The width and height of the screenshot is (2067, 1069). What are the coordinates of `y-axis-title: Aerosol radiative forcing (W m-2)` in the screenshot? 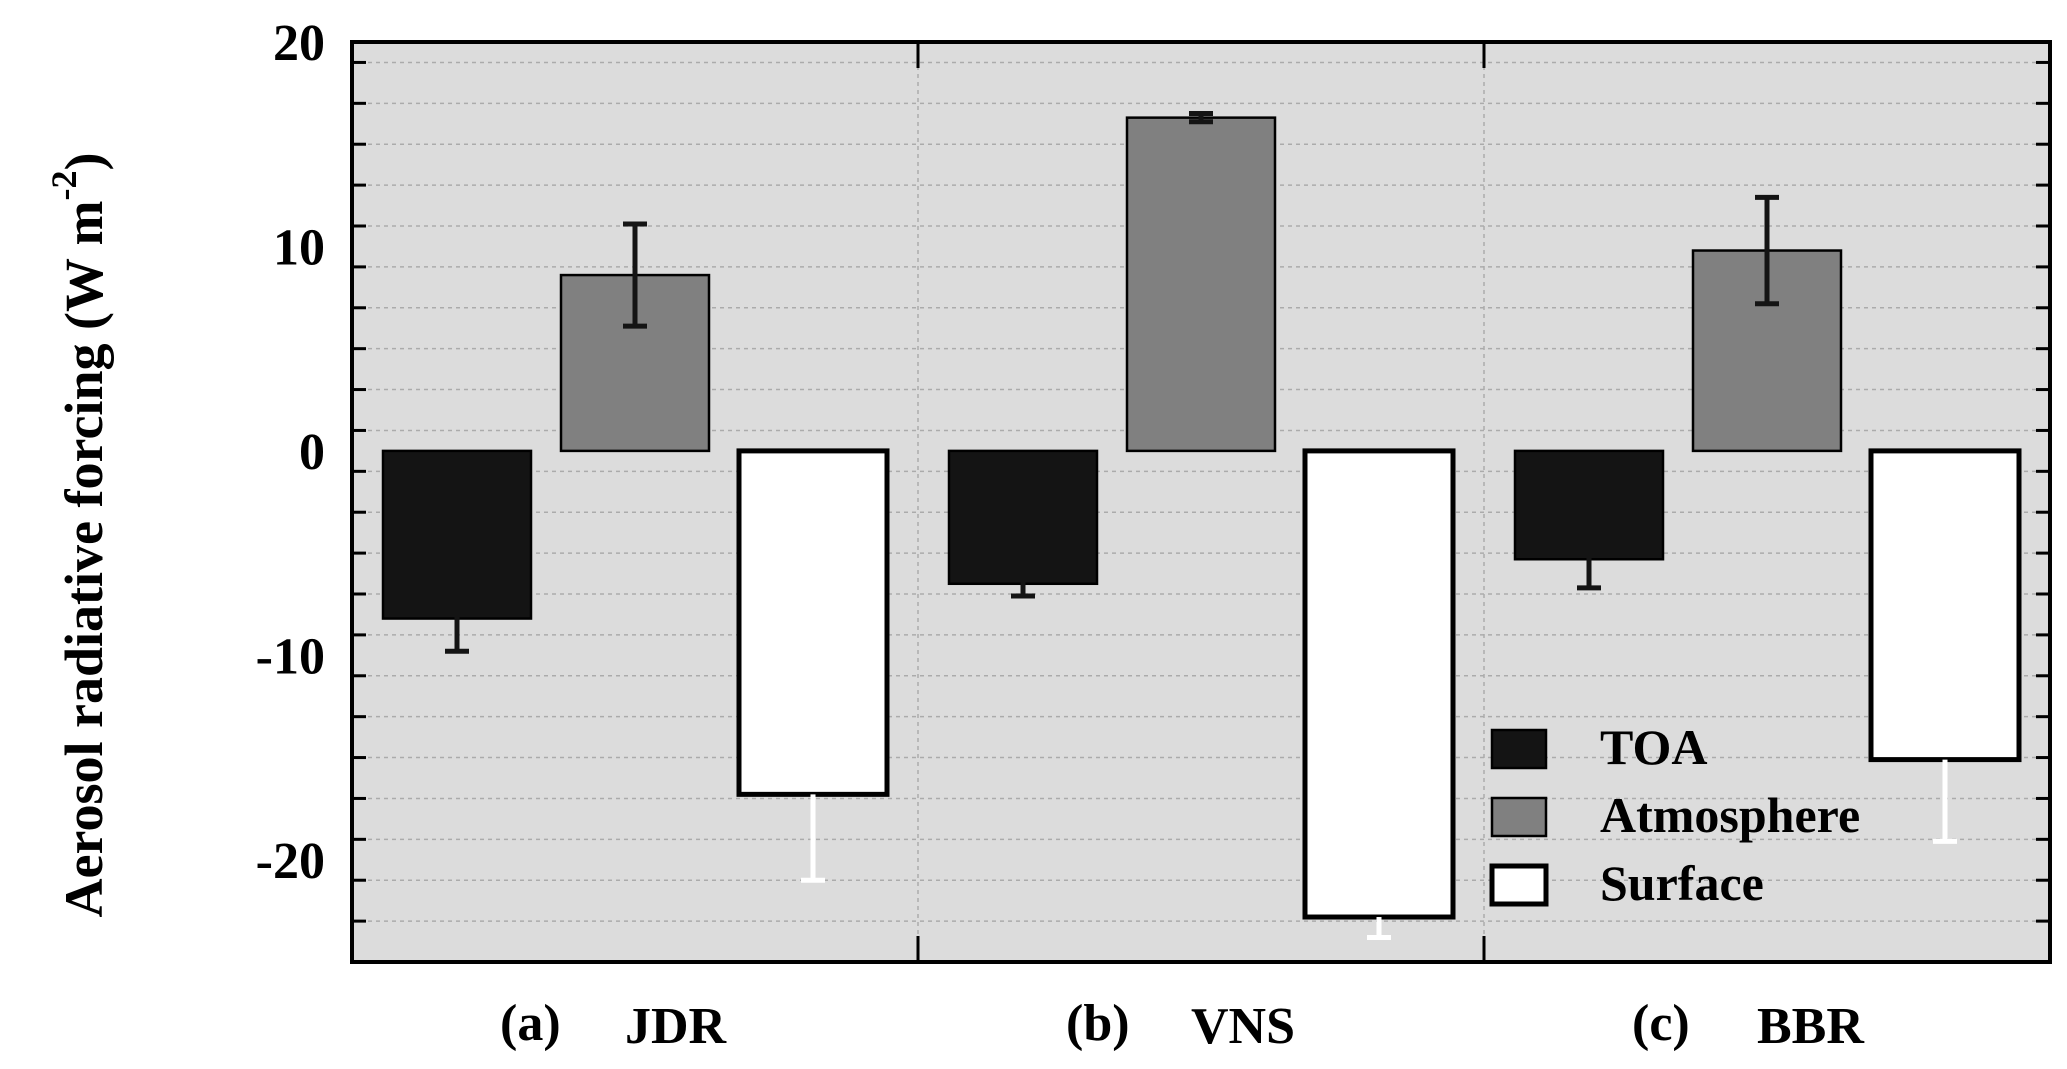 It's located at (79, 535).